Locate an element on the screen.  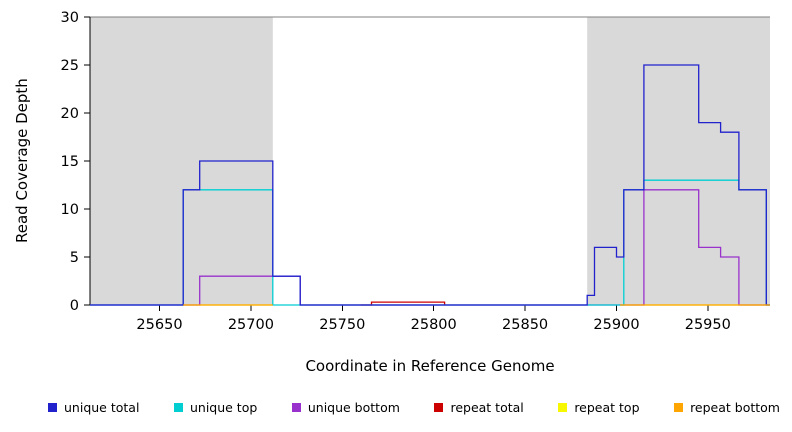
legend-swatch-repeat-top is located at coordinates (563, 407).